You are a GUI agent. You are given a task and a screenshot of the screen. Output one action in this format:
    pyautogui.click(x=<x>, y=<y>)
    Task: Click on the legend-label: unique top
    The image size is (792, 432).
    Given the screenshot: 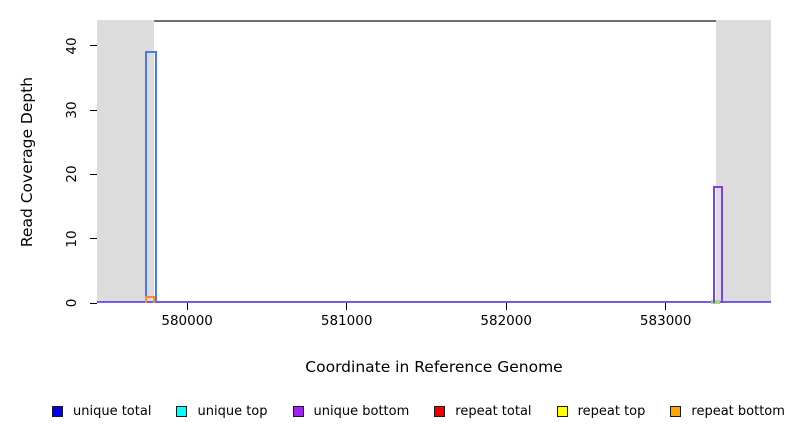 What is the action you would take?
    pyautogui.click(x=232, y=411)
    